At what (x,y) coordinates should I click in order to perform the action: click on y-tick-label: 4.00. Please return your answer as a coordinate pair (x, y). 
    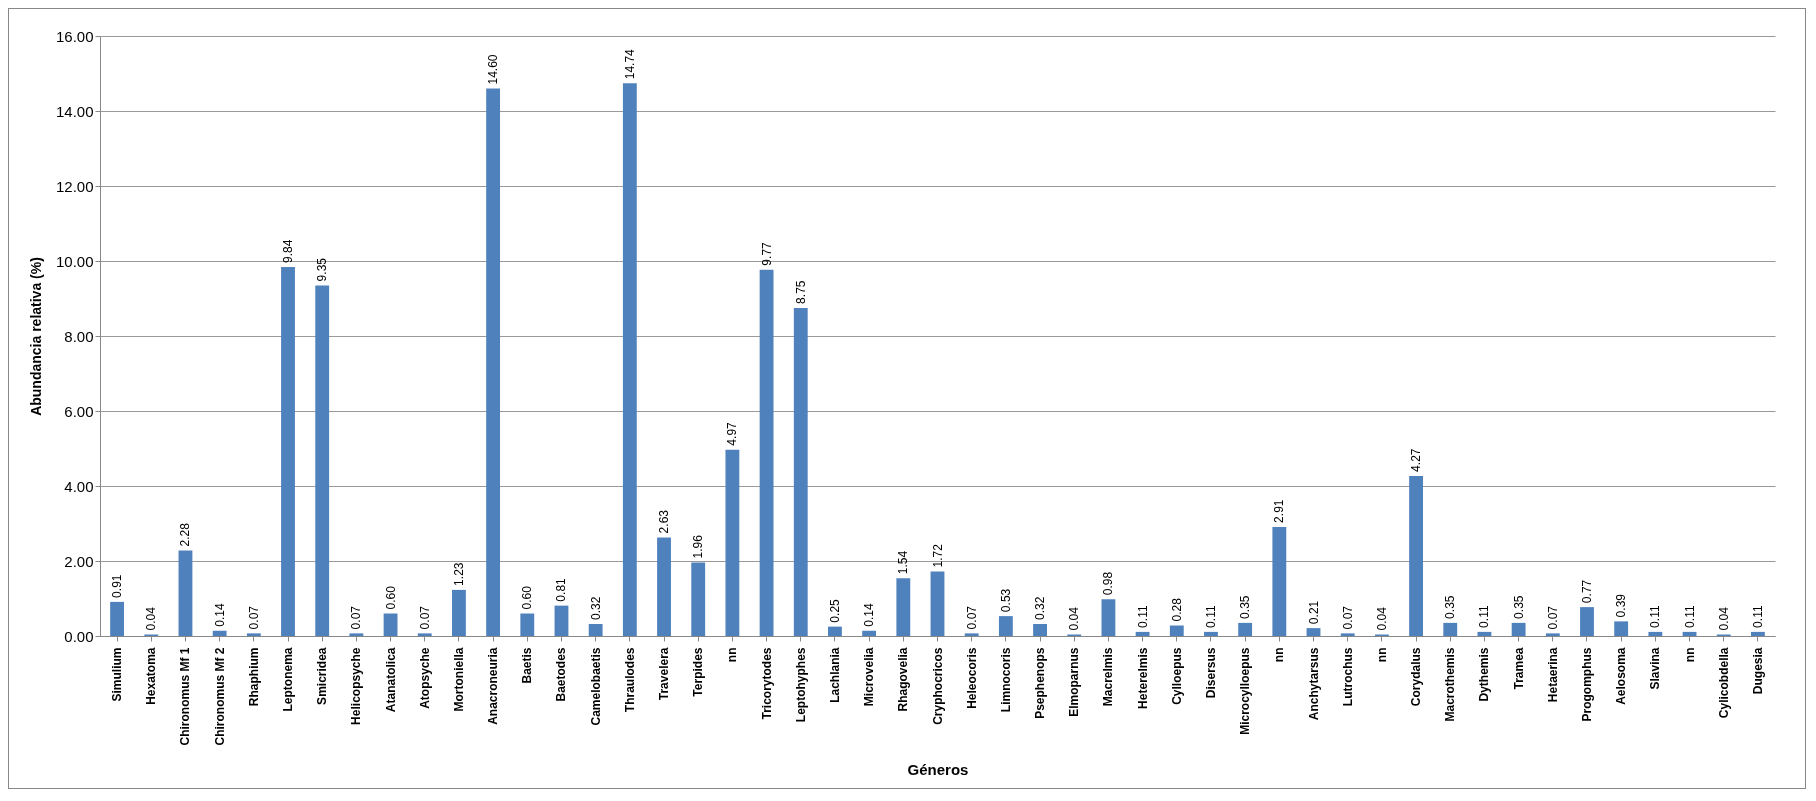
    Looking at the image, I should click on (79, 486).